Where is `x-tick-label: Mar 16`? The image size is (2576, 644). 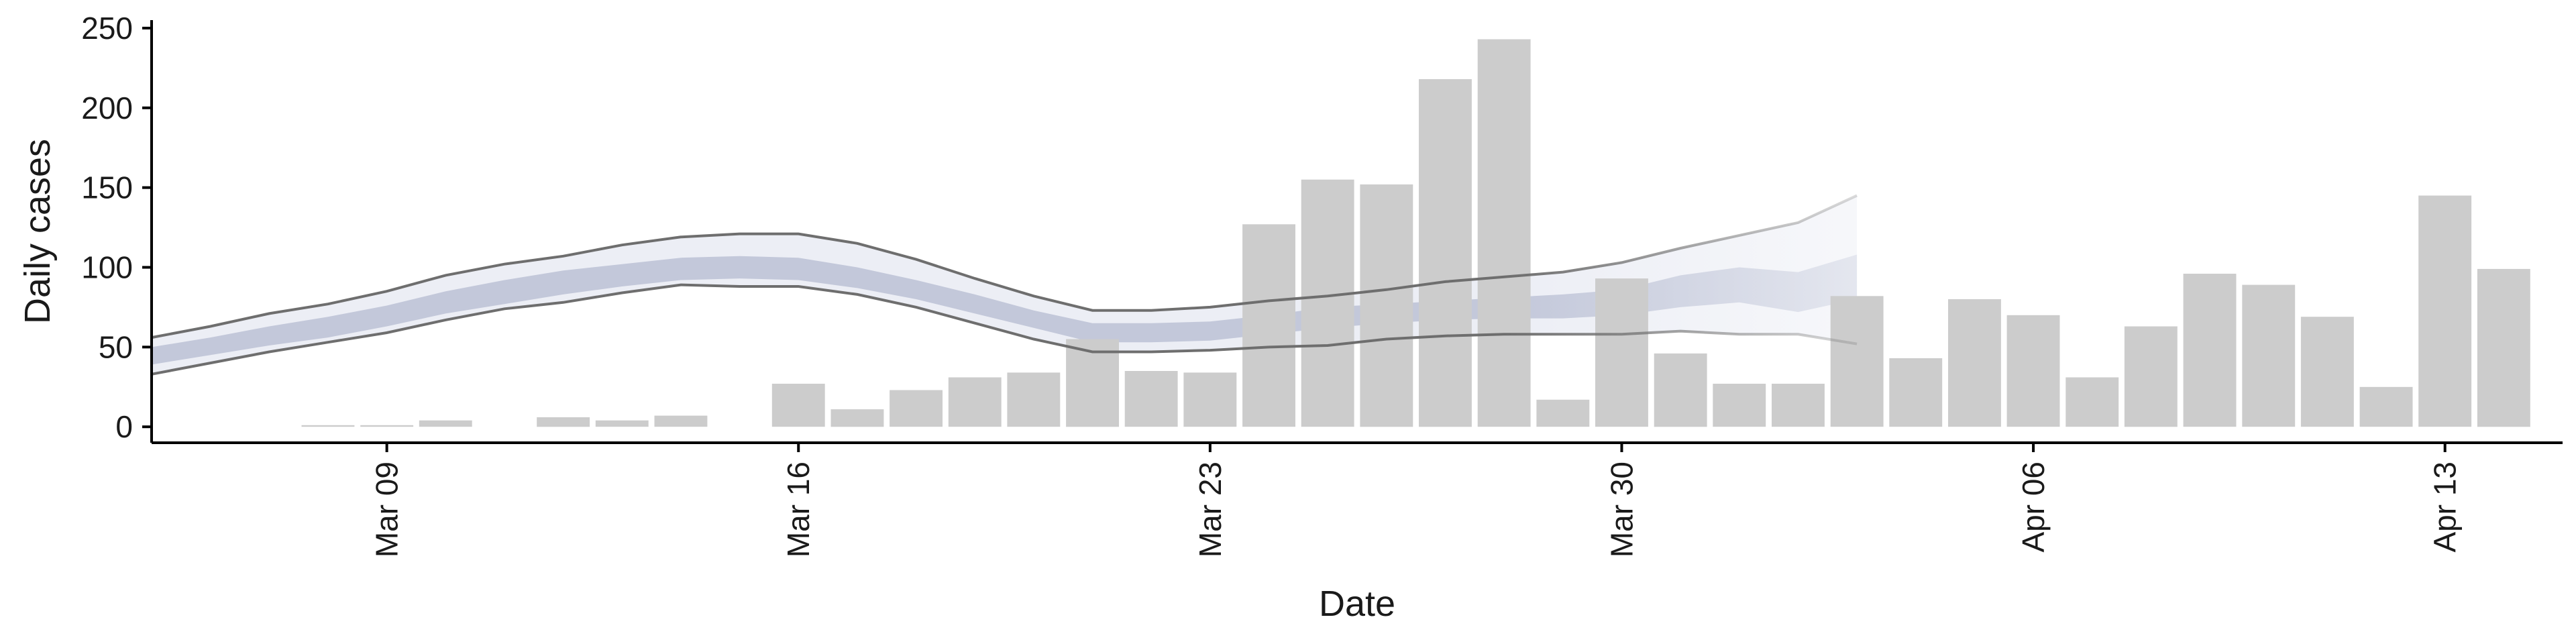 x-tick-label: Mar 16 is located at coordinates (798, 509).